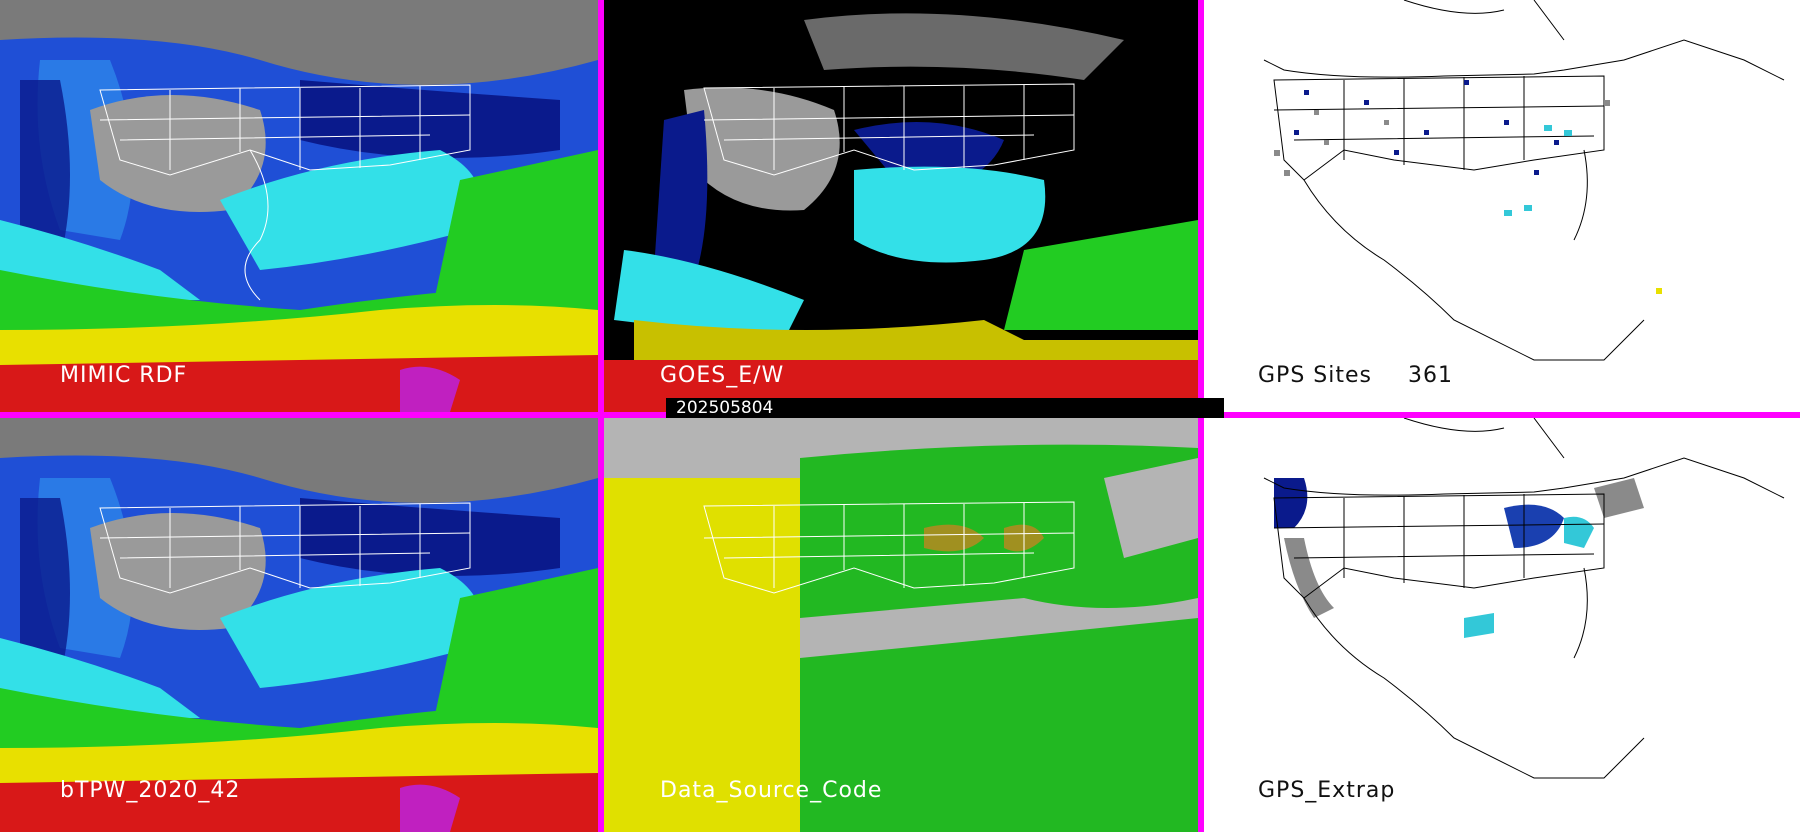 Image resolution: width=1800 pixels, height=832 pixels. I want to click on panel-label: GOES_E/W, so click(722, 375).